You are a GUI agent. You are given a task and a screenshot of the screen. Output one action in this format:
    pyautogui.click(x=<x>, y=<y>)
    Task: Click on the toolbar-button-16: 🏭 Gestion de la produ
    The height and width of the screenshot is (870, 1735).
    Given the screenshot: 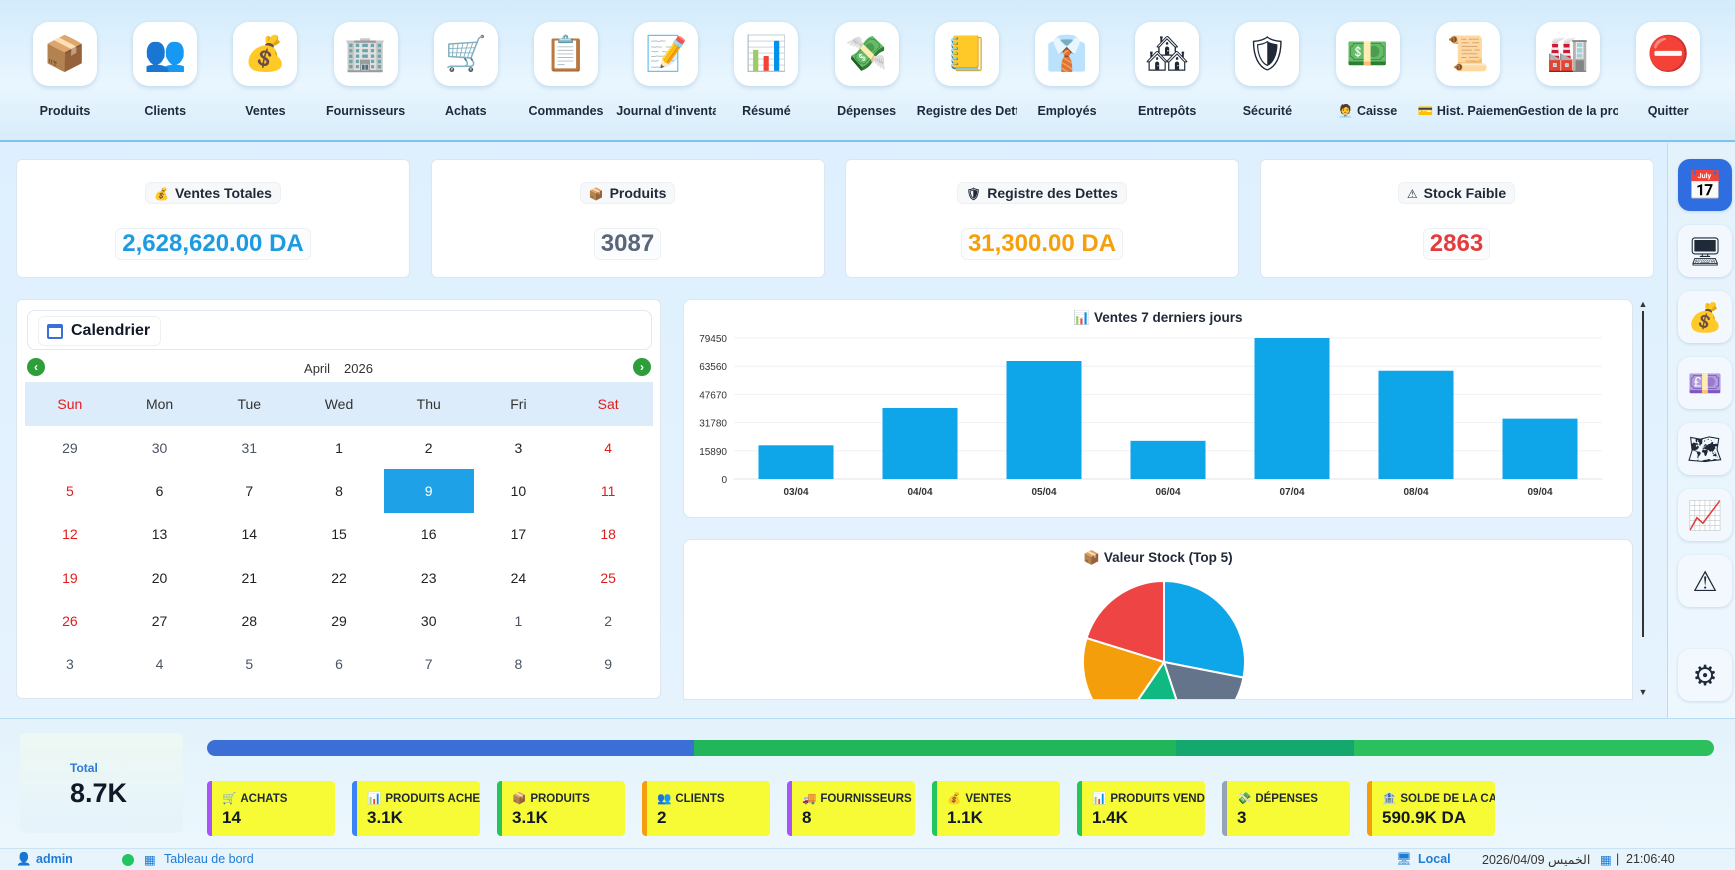 What is the action you would take?
    pyautogui.click(x=1568, y=77)
    